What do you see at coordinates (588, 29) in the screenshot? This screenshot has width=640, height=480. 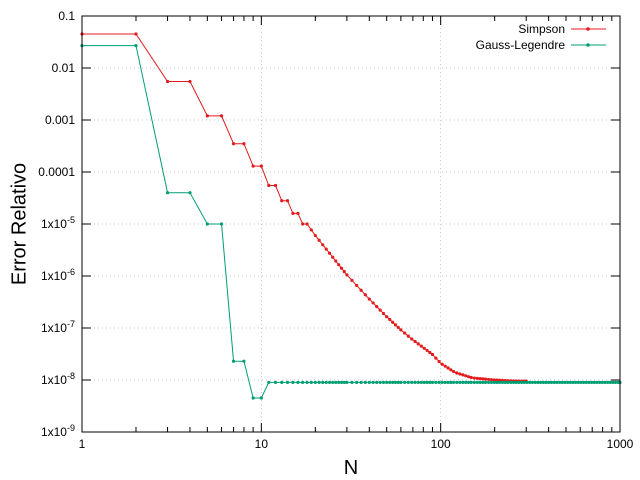 I see `legend-marker` at bounding box center [588, 29].